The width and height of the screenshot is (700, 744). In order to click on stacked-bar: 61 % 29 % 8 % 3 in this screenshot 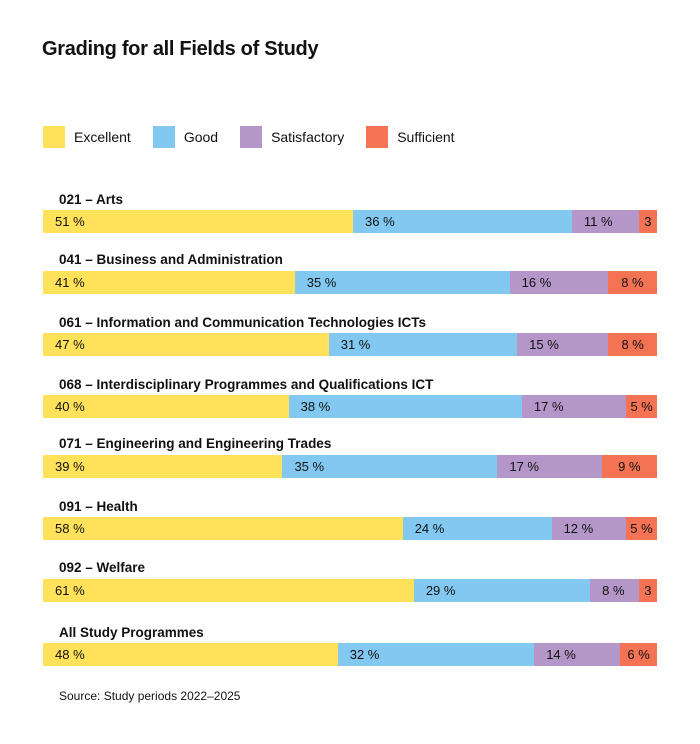, I will do `click(350, 590)`.